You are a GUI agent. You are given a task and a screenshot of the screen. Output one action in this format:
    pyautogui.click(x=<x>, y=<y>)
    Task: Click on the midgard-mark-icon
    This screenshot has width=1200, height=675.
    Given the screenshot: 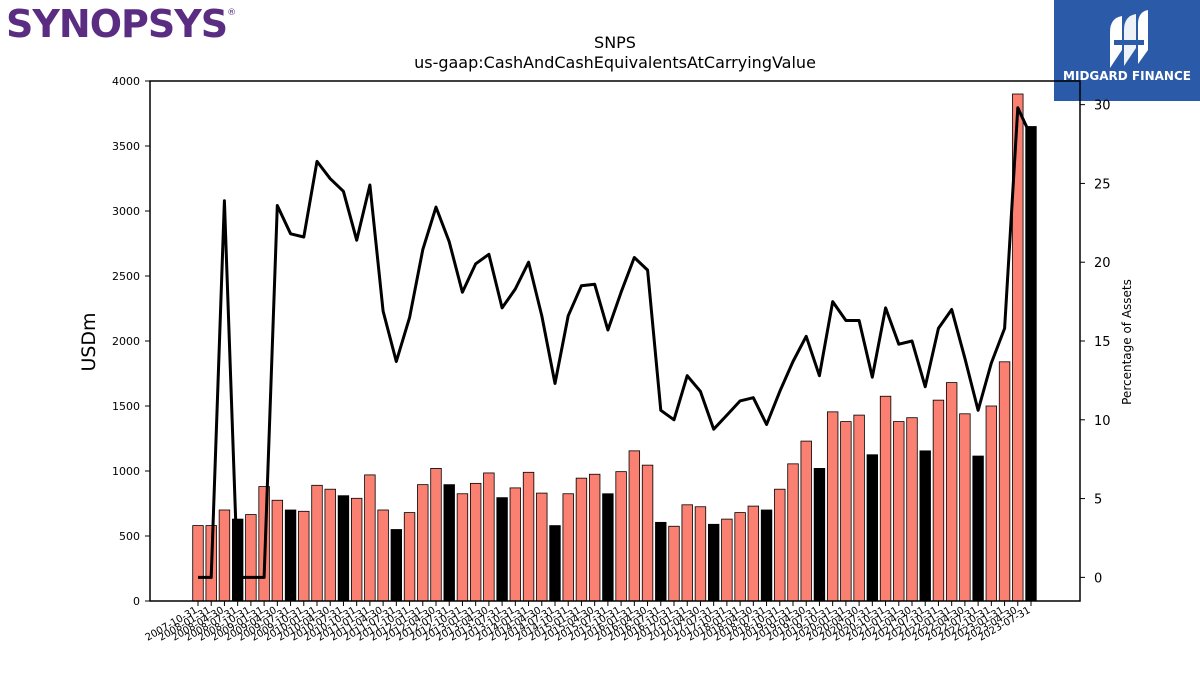 What is the action you would take?
    pyautogui.click(x=1129, y=39)
    